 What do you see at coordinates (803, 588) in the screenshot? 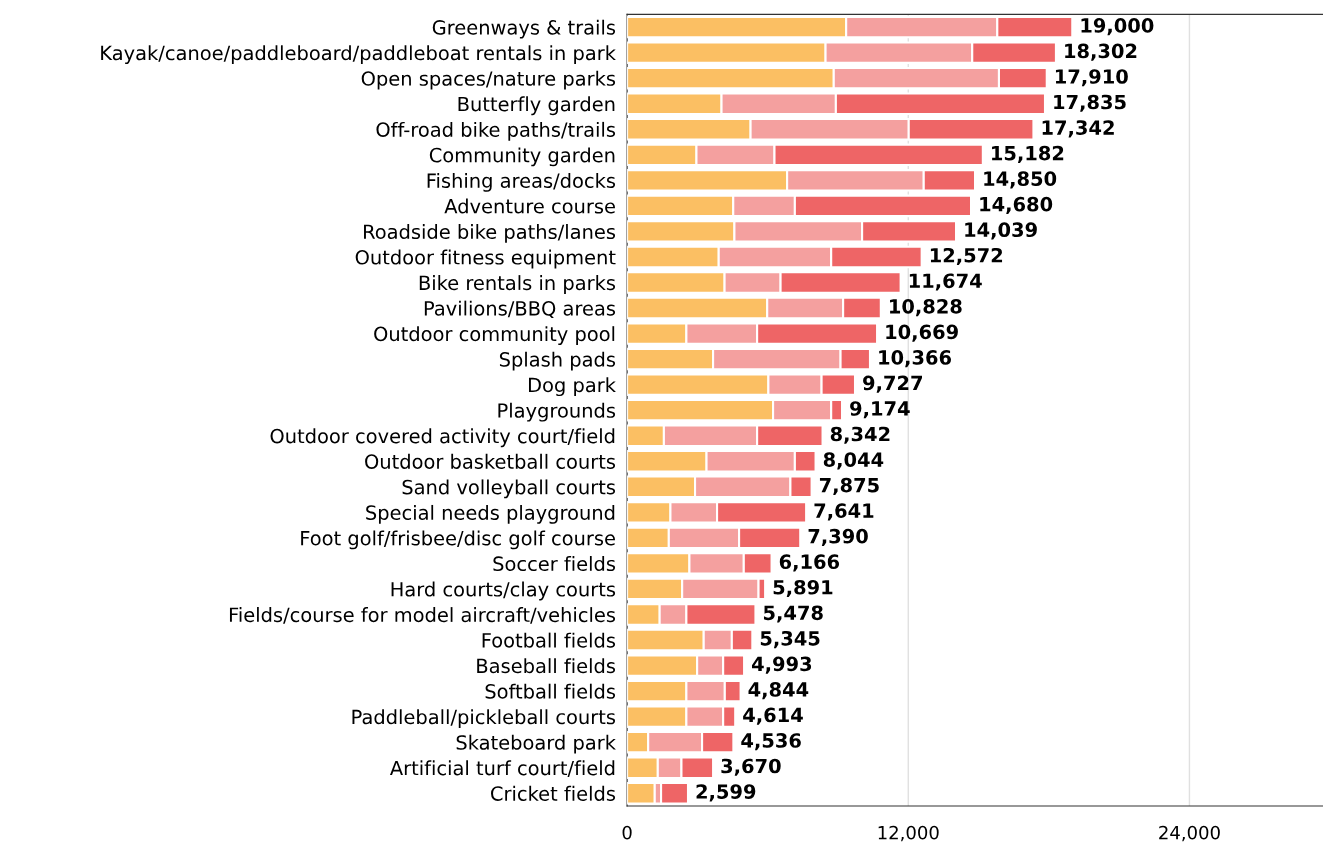
I see `total-label: 5,891` at bounding box center [803, 588].